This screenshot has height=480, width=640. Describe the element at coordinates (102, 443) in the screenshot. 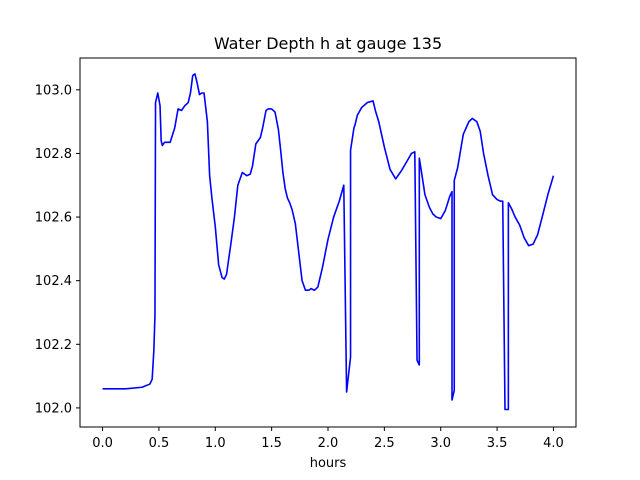

I see `x-tick-label: 0.0` at that location.